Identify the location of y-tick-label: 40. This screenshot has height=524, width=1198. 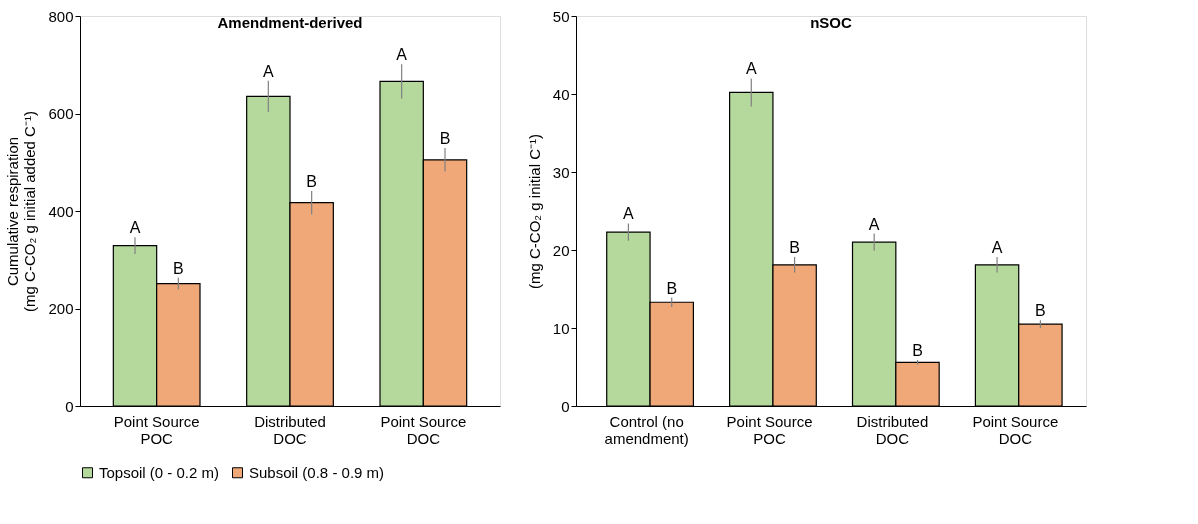
(561, 94).